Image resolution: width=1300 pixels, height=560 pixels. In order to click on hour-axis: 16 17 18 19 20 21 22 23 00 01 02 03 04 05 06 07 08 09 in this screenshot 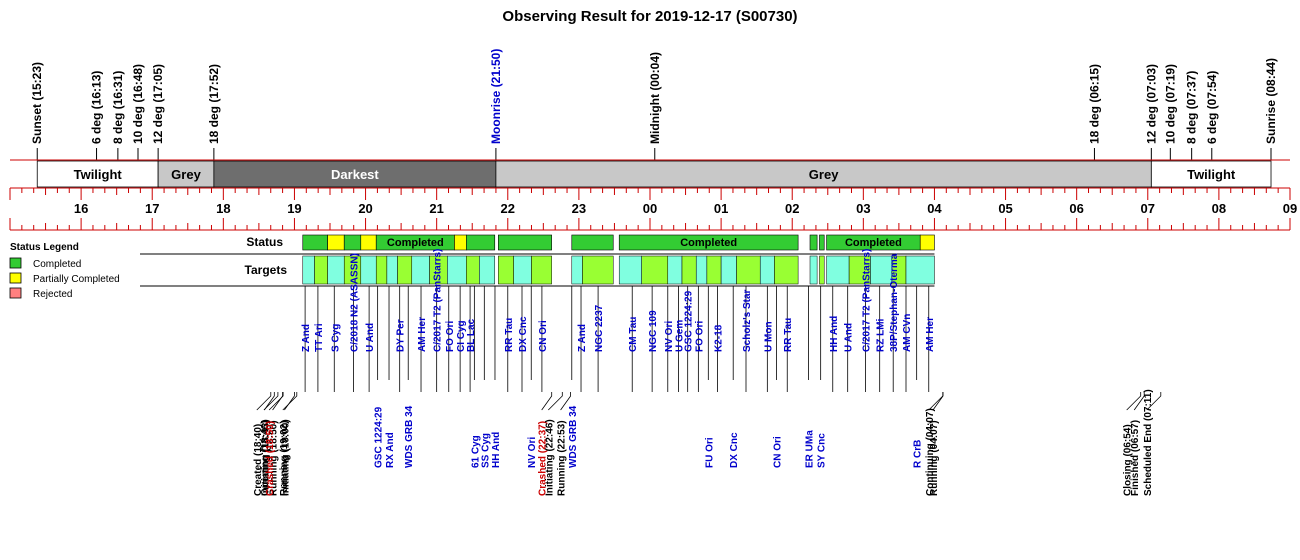, I will do `click(653, 209)`.